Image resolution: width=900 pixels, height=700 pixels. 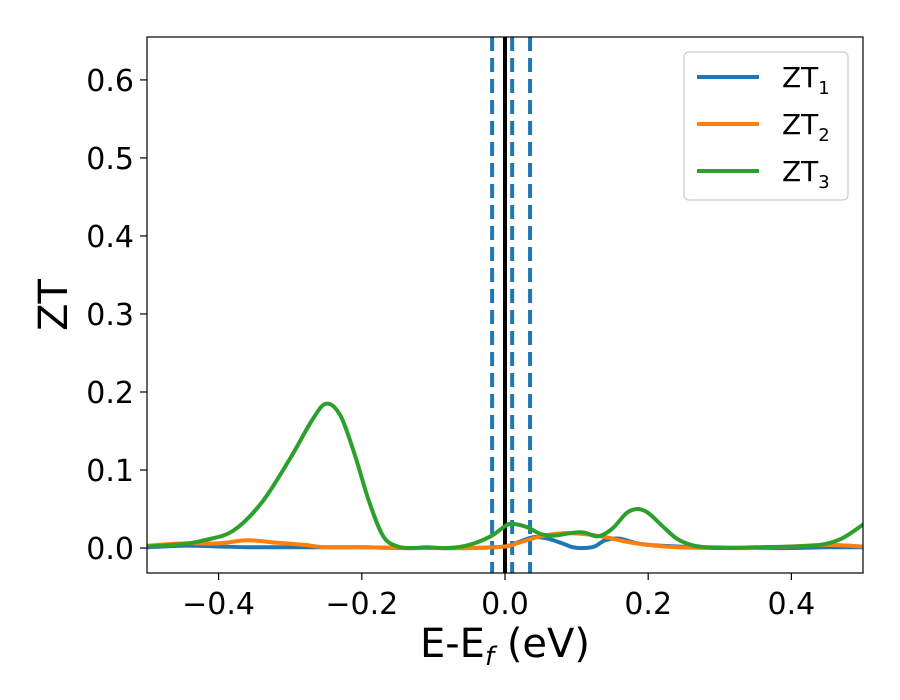 I want to click on legend-entry-zt1: ZT1, so click(x=806, y=80).